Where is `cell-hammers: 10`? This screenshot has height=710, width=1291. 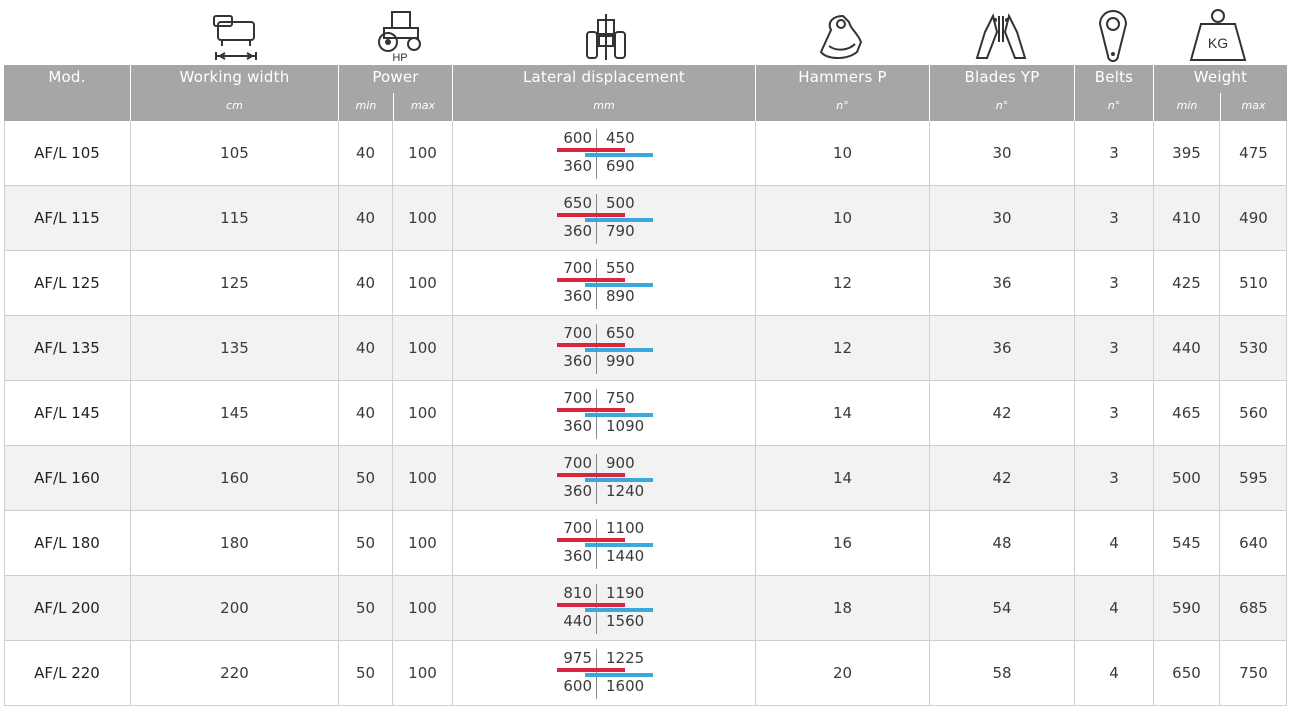 cell-hammers: 10 is located at coordinates (843, 218).